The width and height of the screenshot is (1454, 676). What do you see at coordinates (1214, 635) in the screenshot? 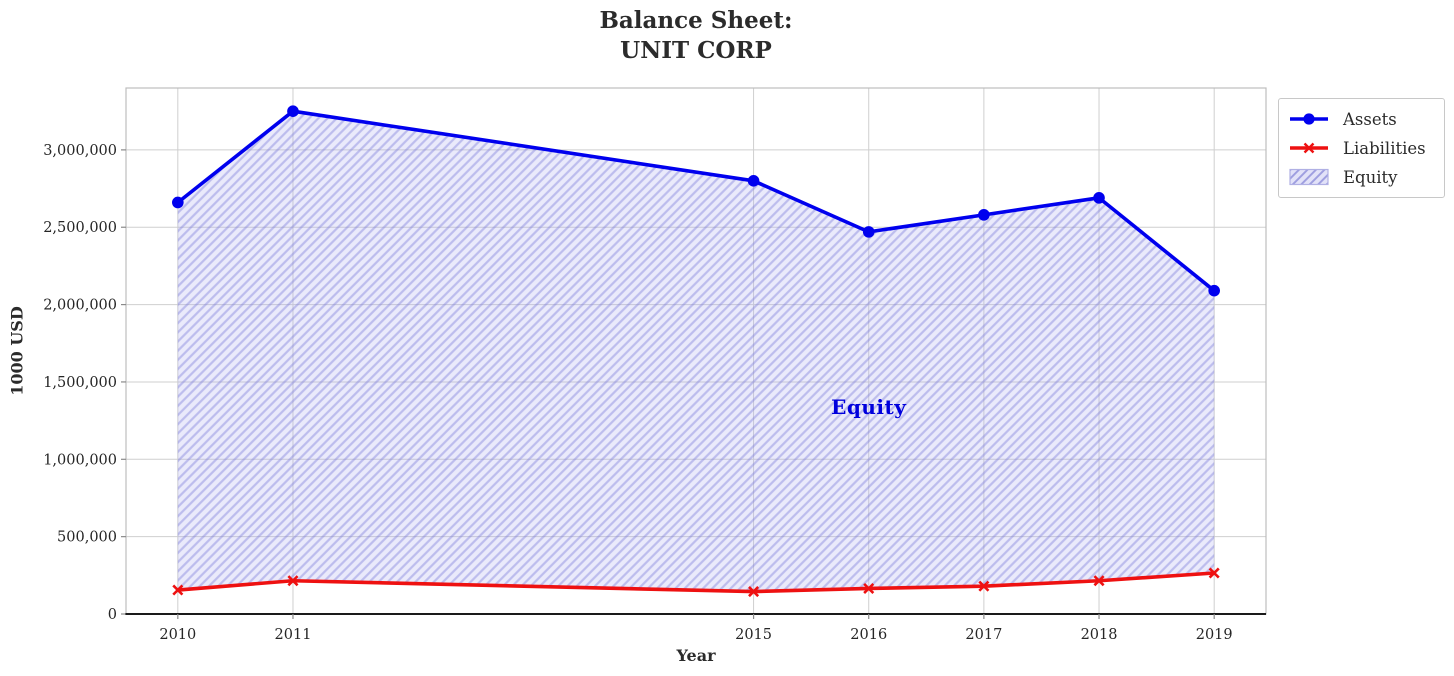
I see `x-tick-label: 2019` at bounding box center [1214, 635].